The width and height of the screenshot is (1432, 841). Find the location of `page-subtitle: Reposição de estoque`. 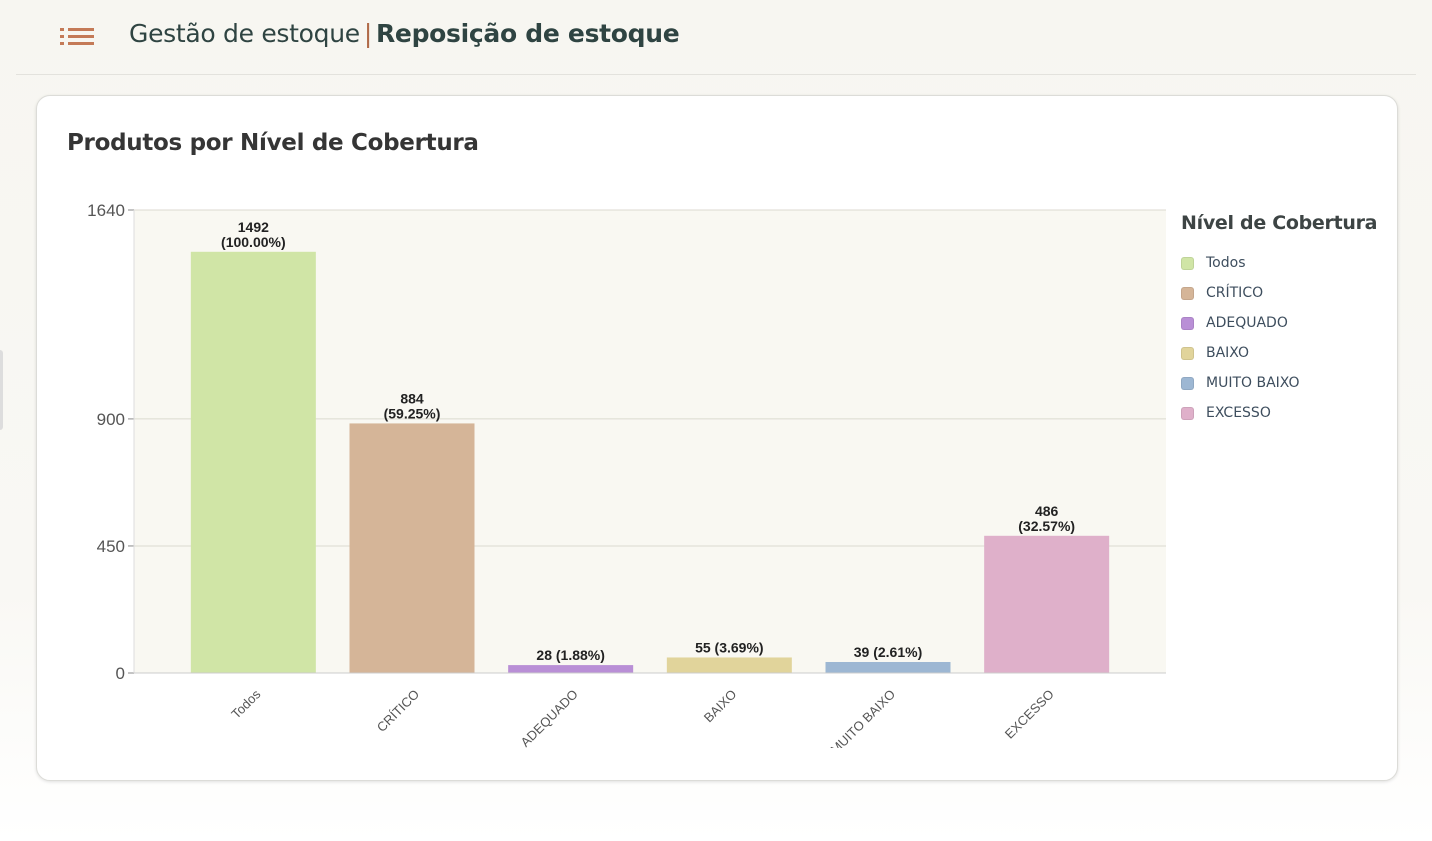

page-subtitle: Reposição de estoque is located at coordinates (527, 33).